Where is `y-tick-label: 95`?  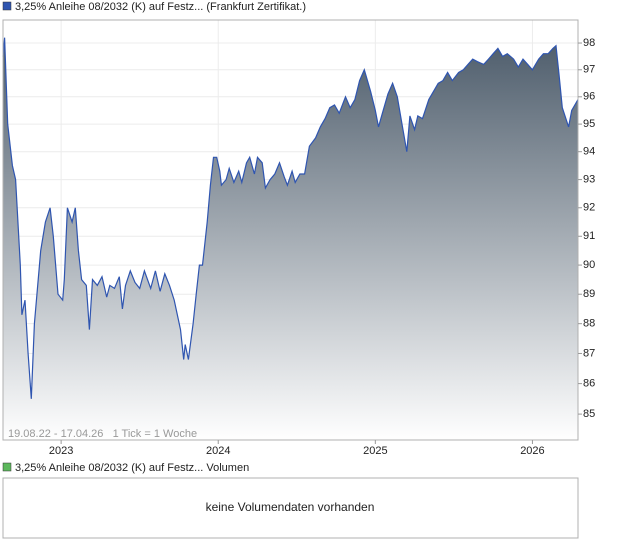 y-tick-label: 95 is located at coordinates (589, 124).